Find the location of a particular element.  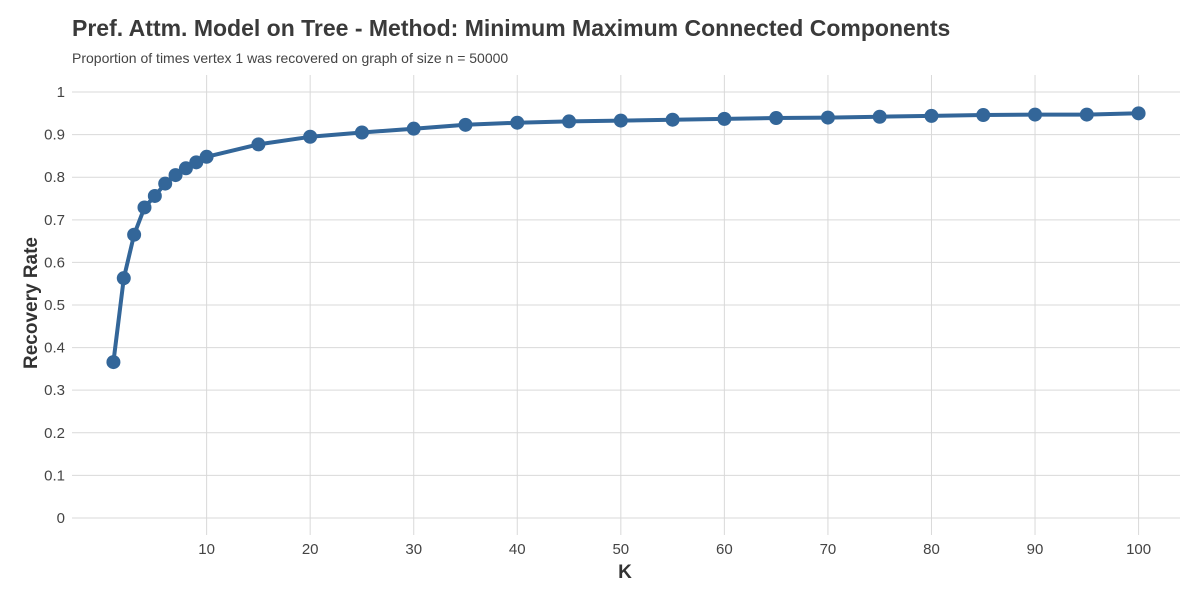

y-tick-label: 0 is located at coordinates (61, 518).